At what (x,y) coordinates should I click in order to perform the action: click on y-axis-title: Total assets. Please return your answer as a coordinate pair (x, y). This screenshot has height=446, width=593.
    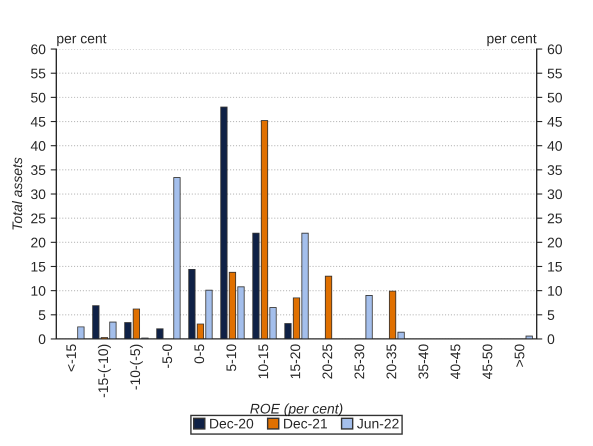
    Looking at the image, I should click on (17, 193).